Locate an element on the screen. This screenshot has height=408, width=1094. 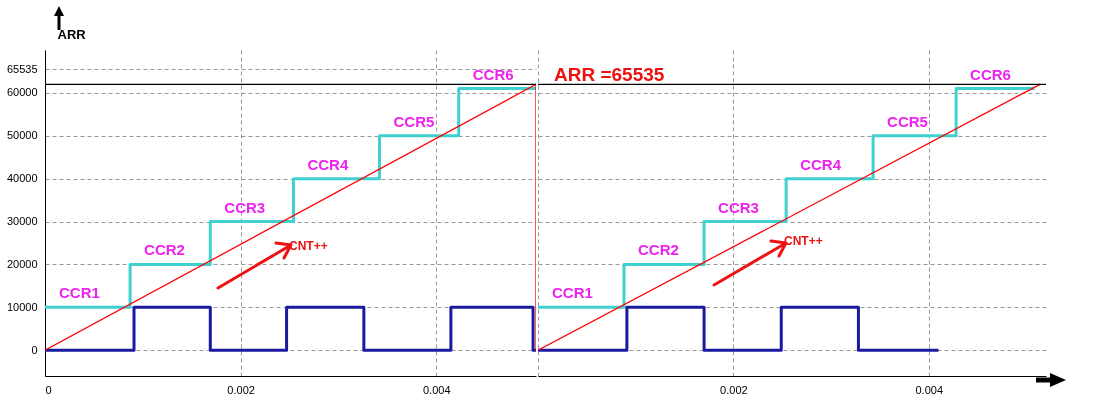
y-axis-title: ARR is located at coordinates (72, 34).